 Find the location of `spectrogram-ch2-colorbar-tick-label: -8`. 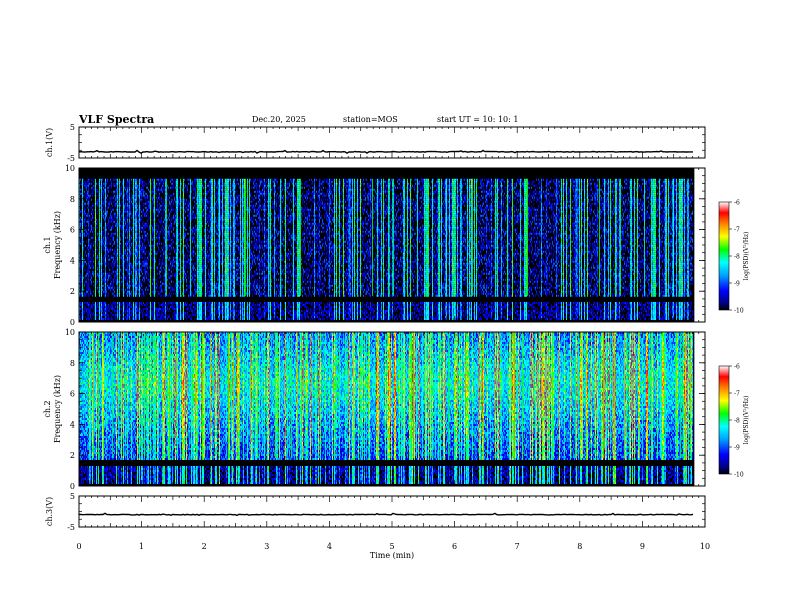

spectrogram-ch2-colorbar-tick-label: -8 is located at coordinates (737, 421).